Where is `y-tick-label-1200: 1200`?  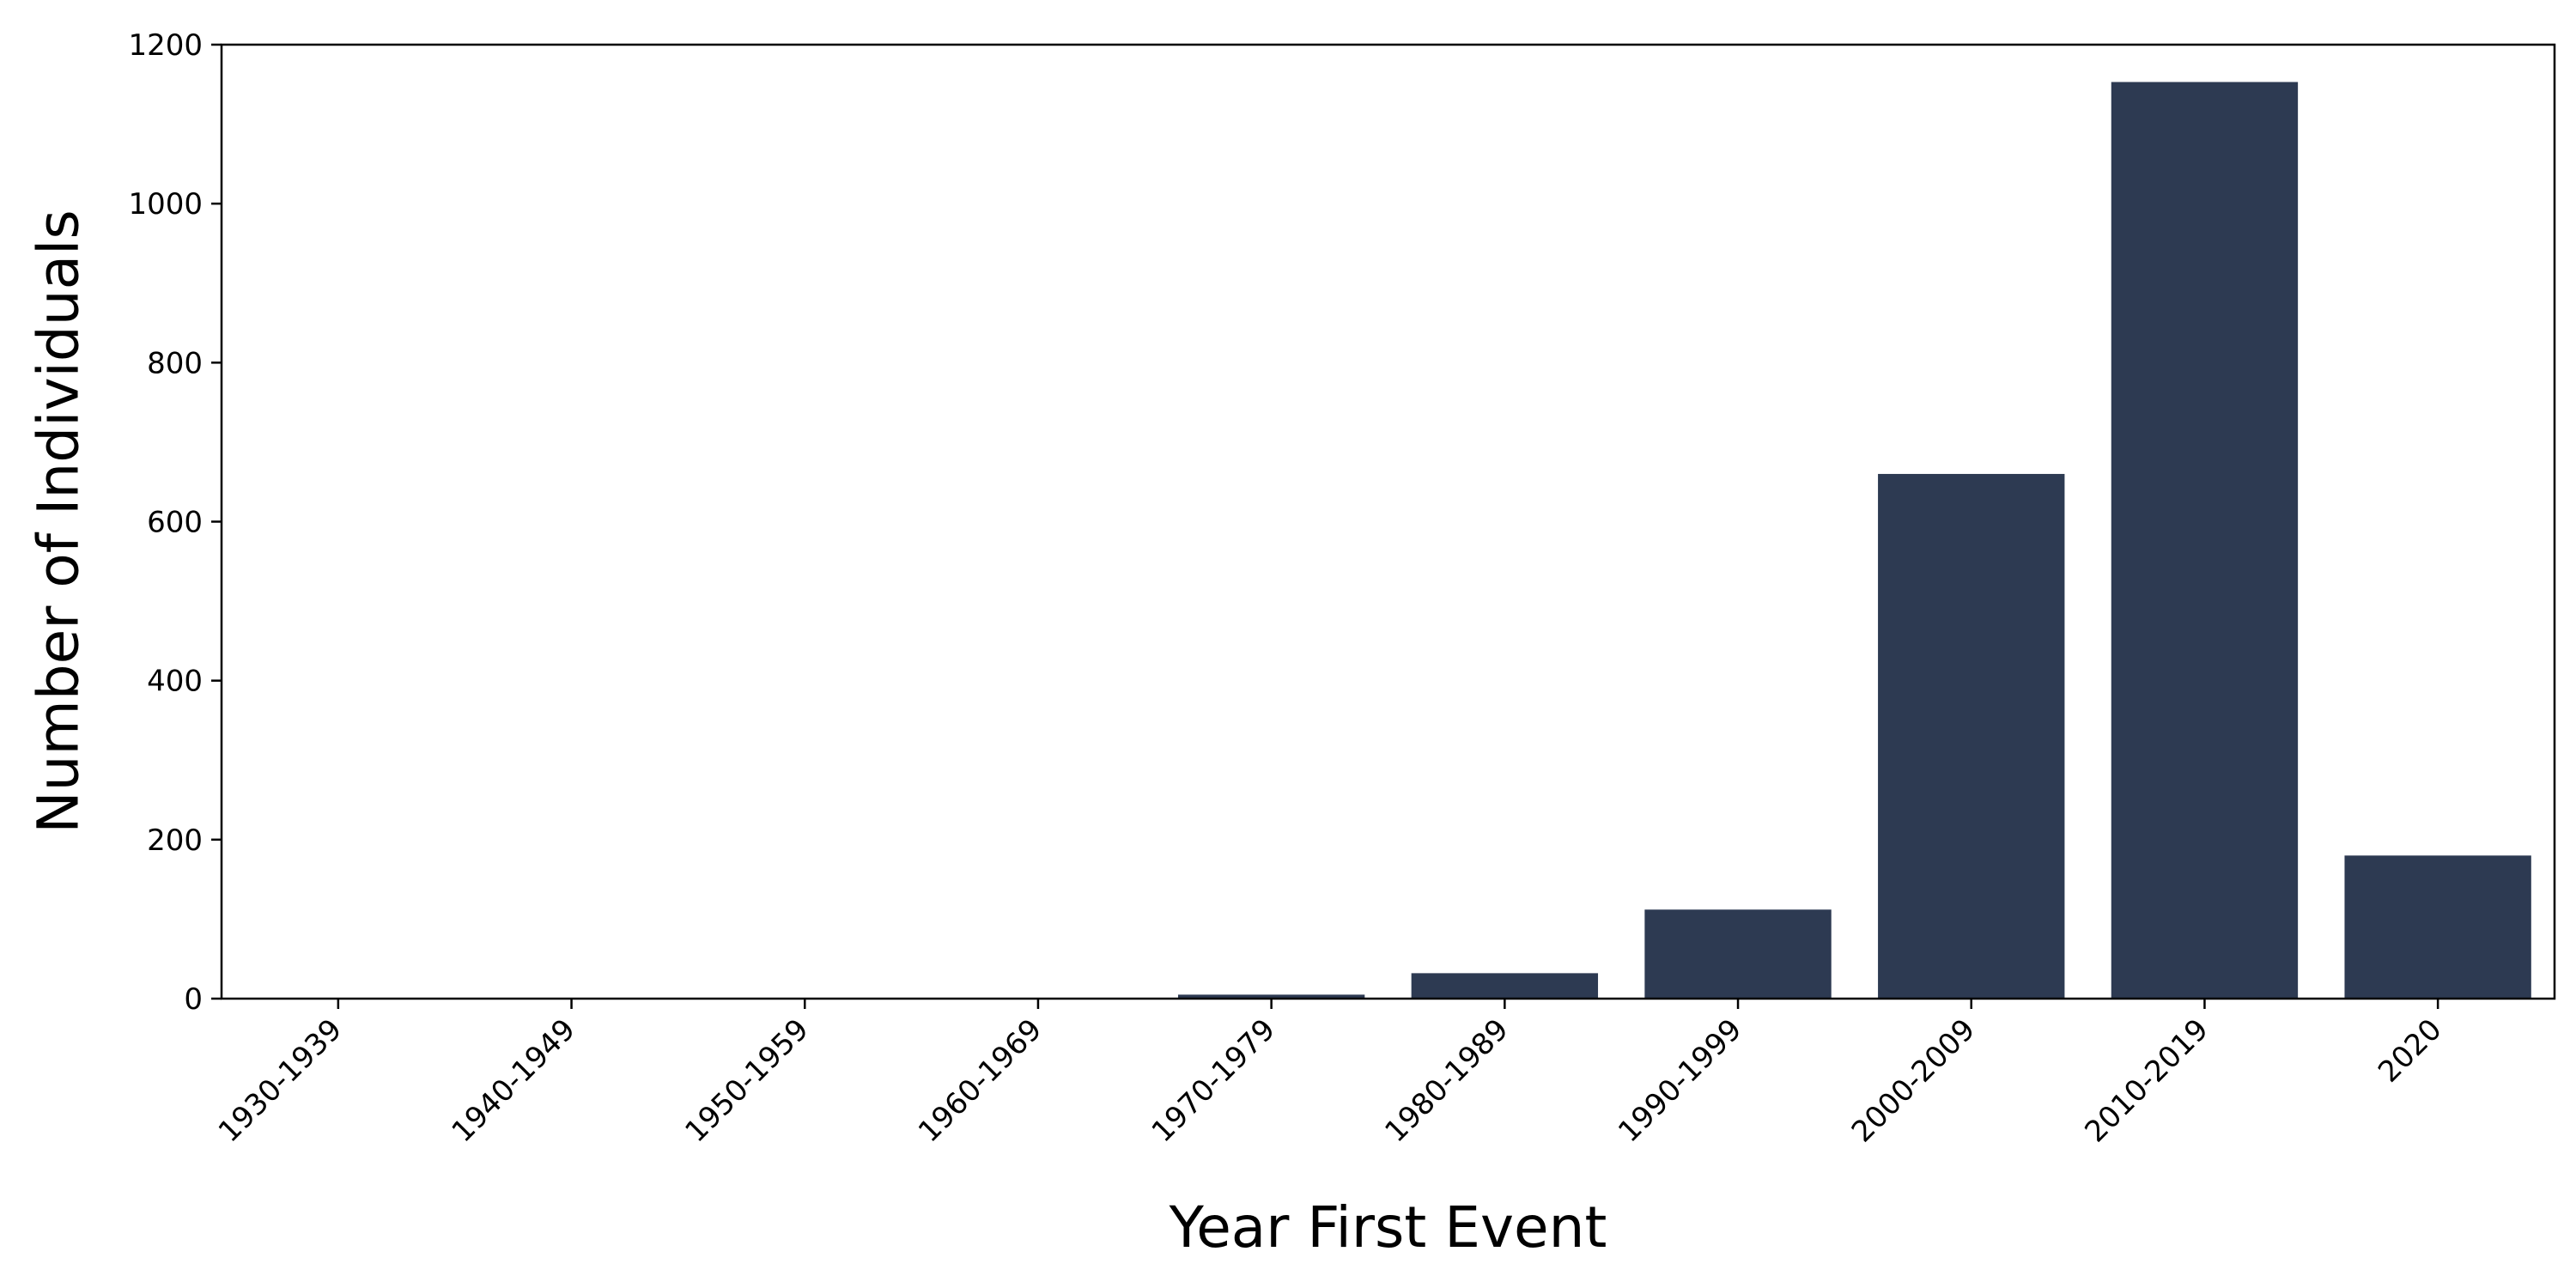 y-tick-label-1200: 1200 is located at coordinates (165, 45).